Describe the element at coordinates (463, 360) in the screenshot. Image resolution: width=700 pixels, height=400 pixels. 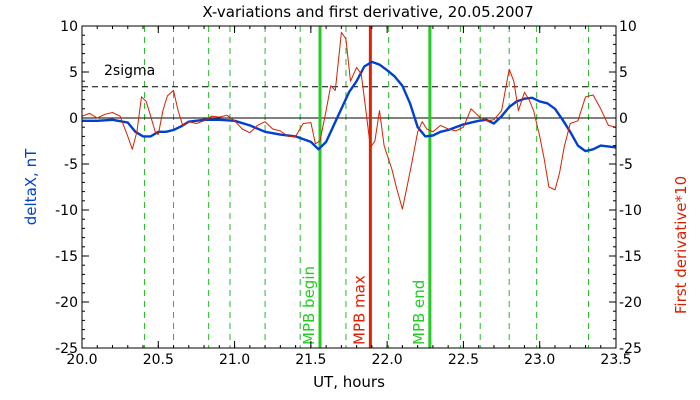
I see `x-tick-label: 22.5` at that location.